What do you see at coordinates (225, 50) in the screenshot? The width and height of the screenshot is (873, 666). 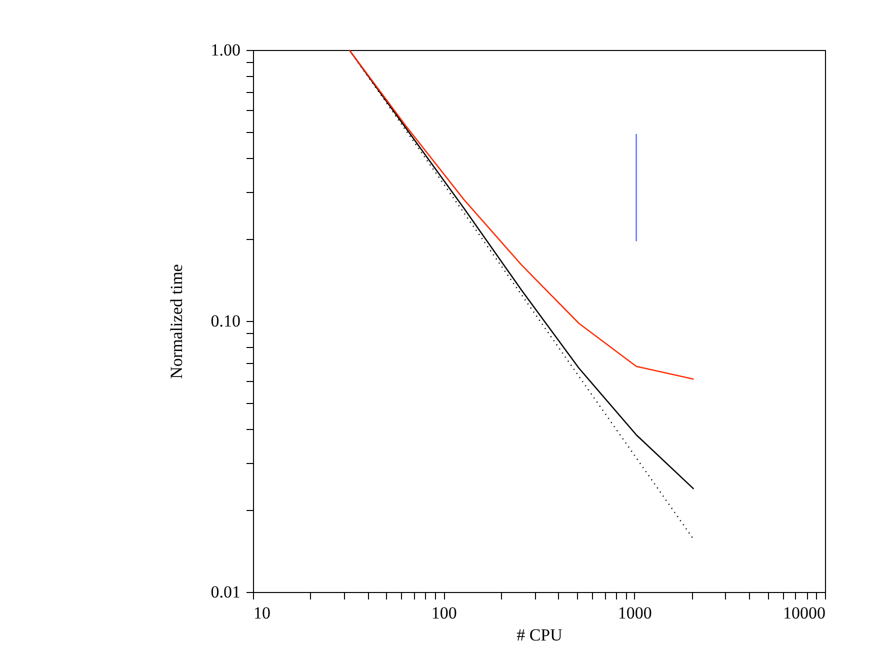 I see `y-tick-label: 1.00` at bounding box center [225, 50].